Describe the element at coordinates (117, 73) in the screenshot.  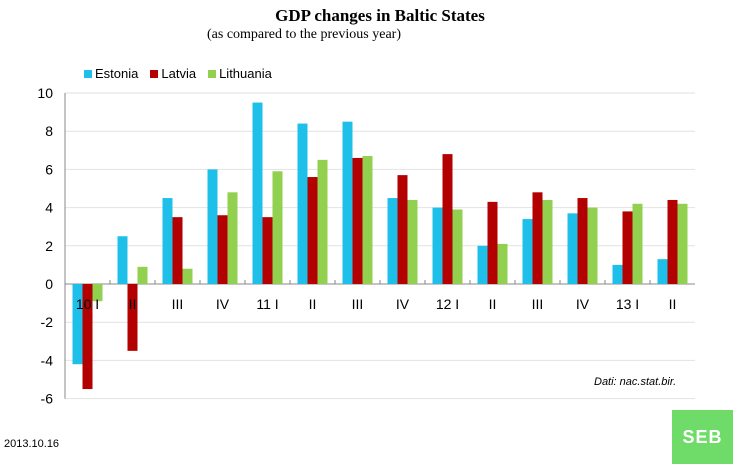
I see `legend-label: Estonia` at that location.